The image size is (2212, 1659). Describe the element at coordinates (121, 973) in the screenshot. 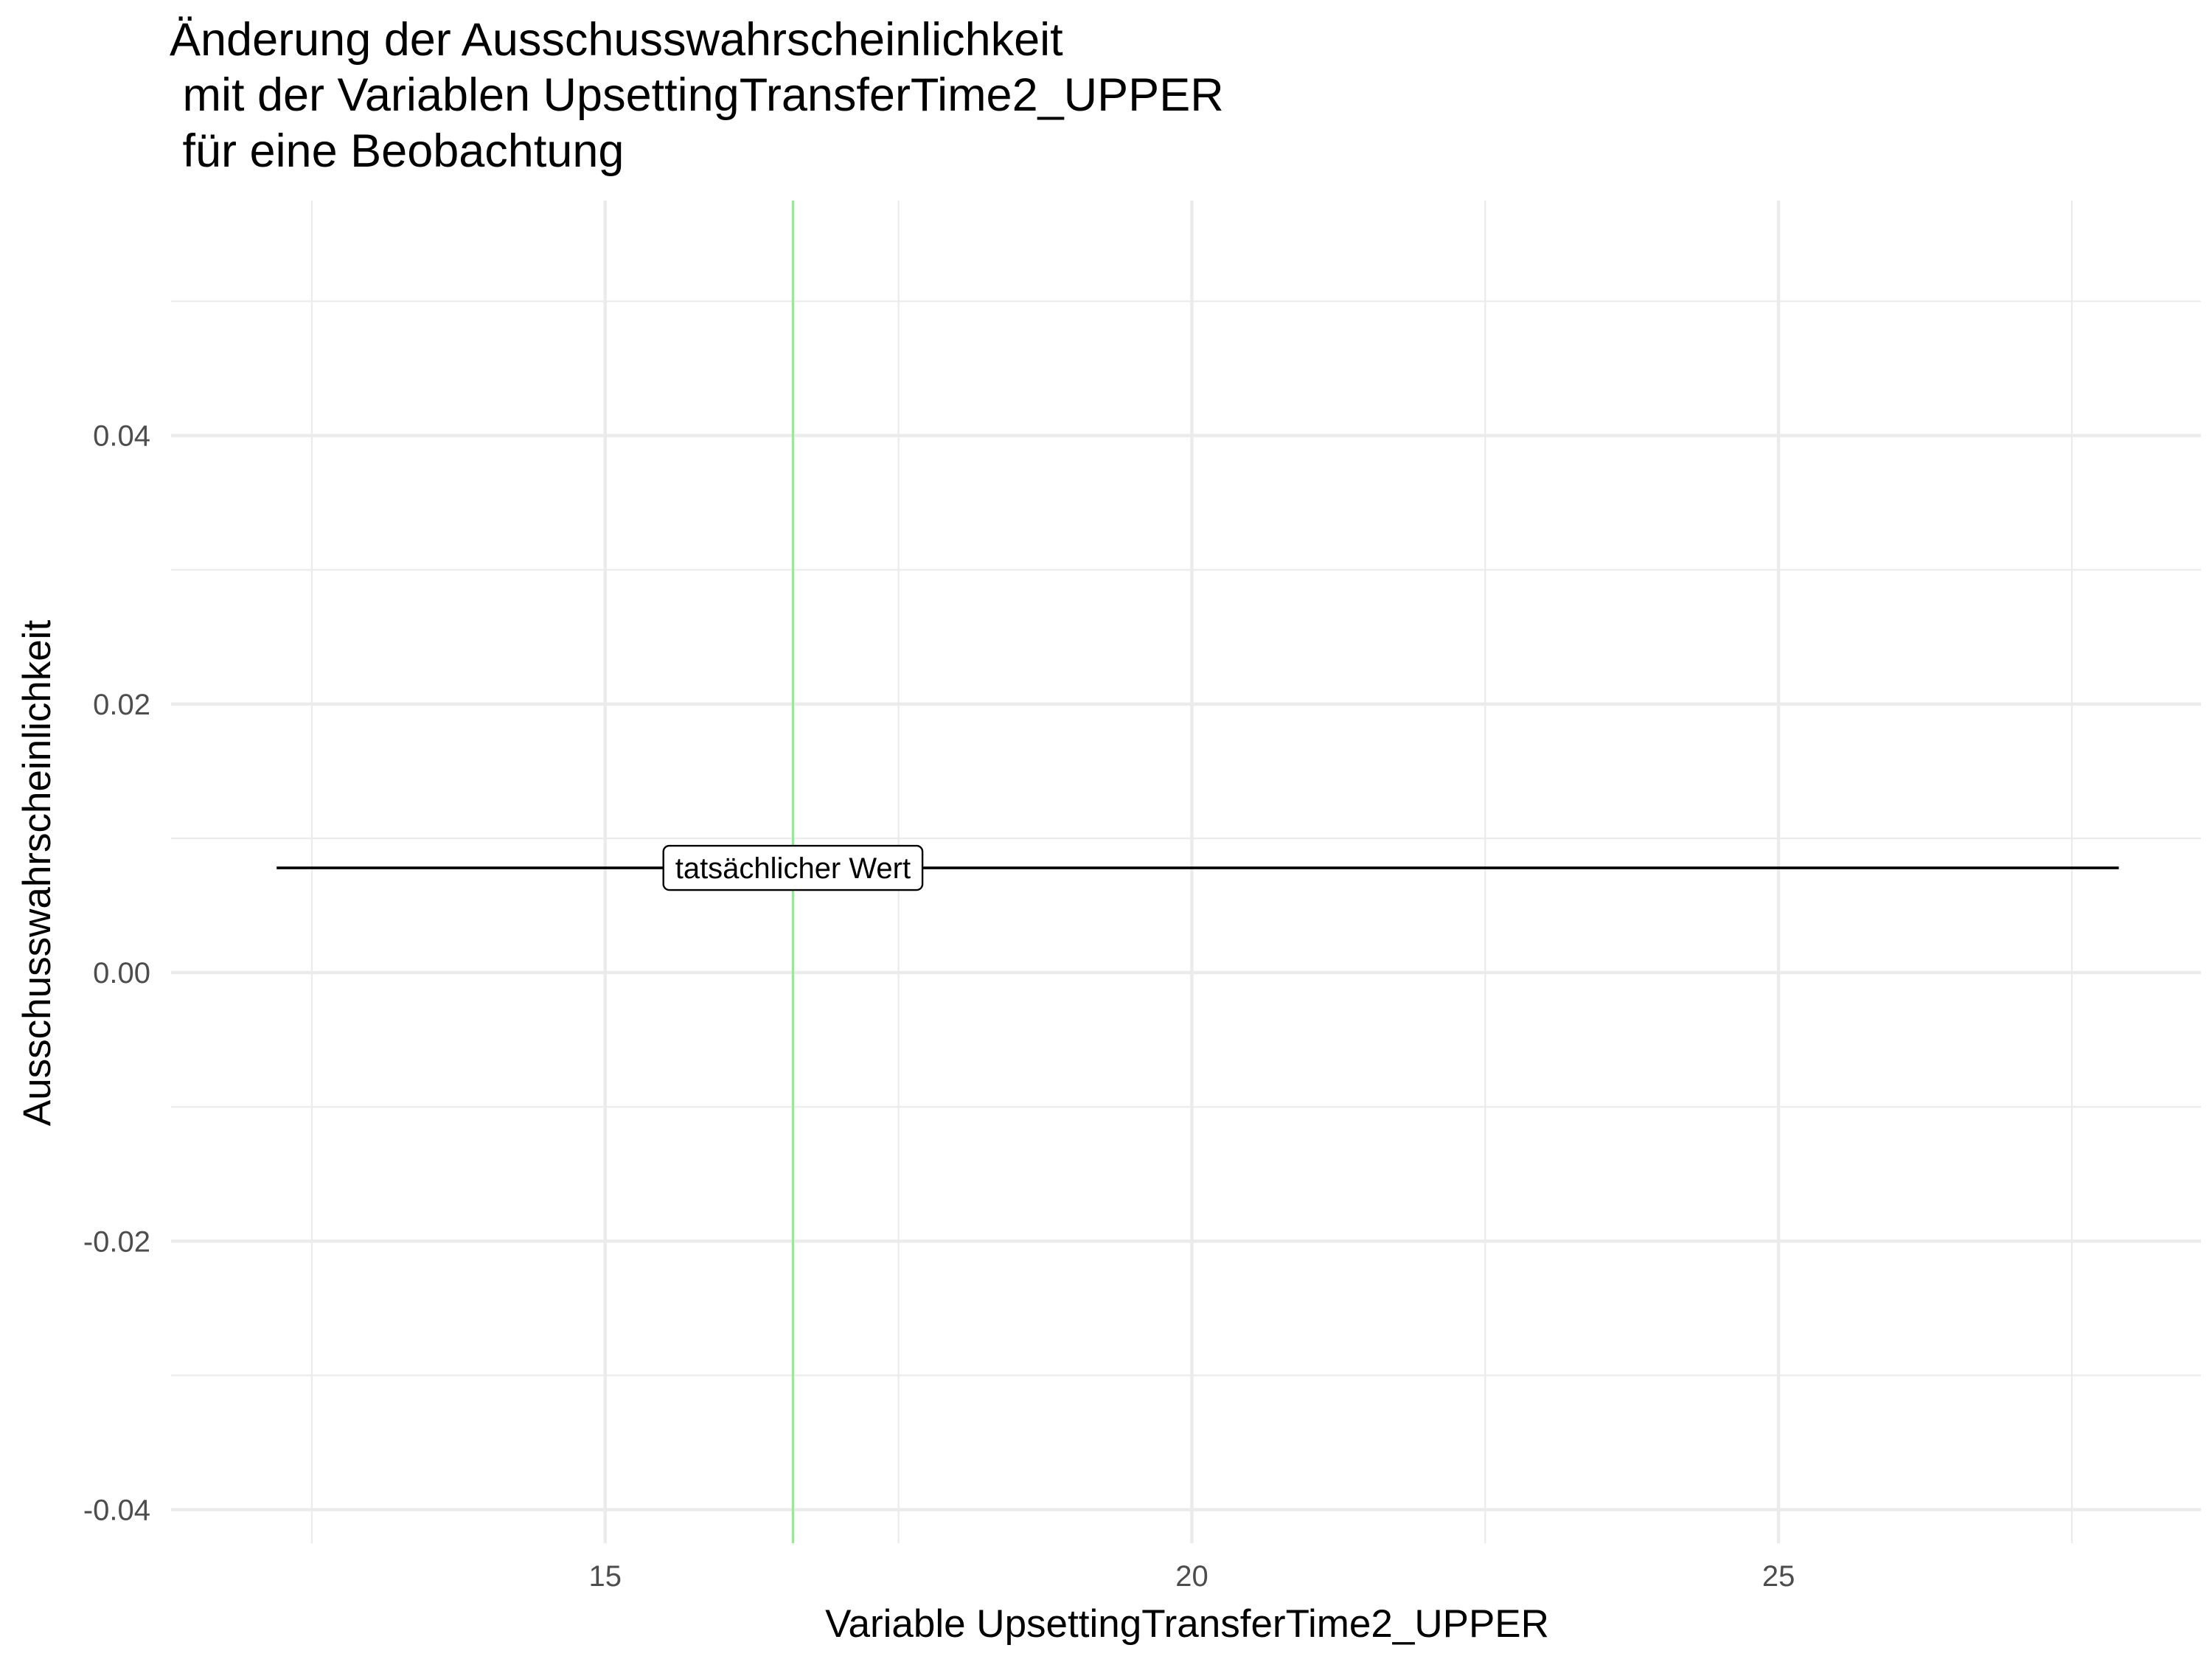

I see `y-tick-label: 0.00` at that location.